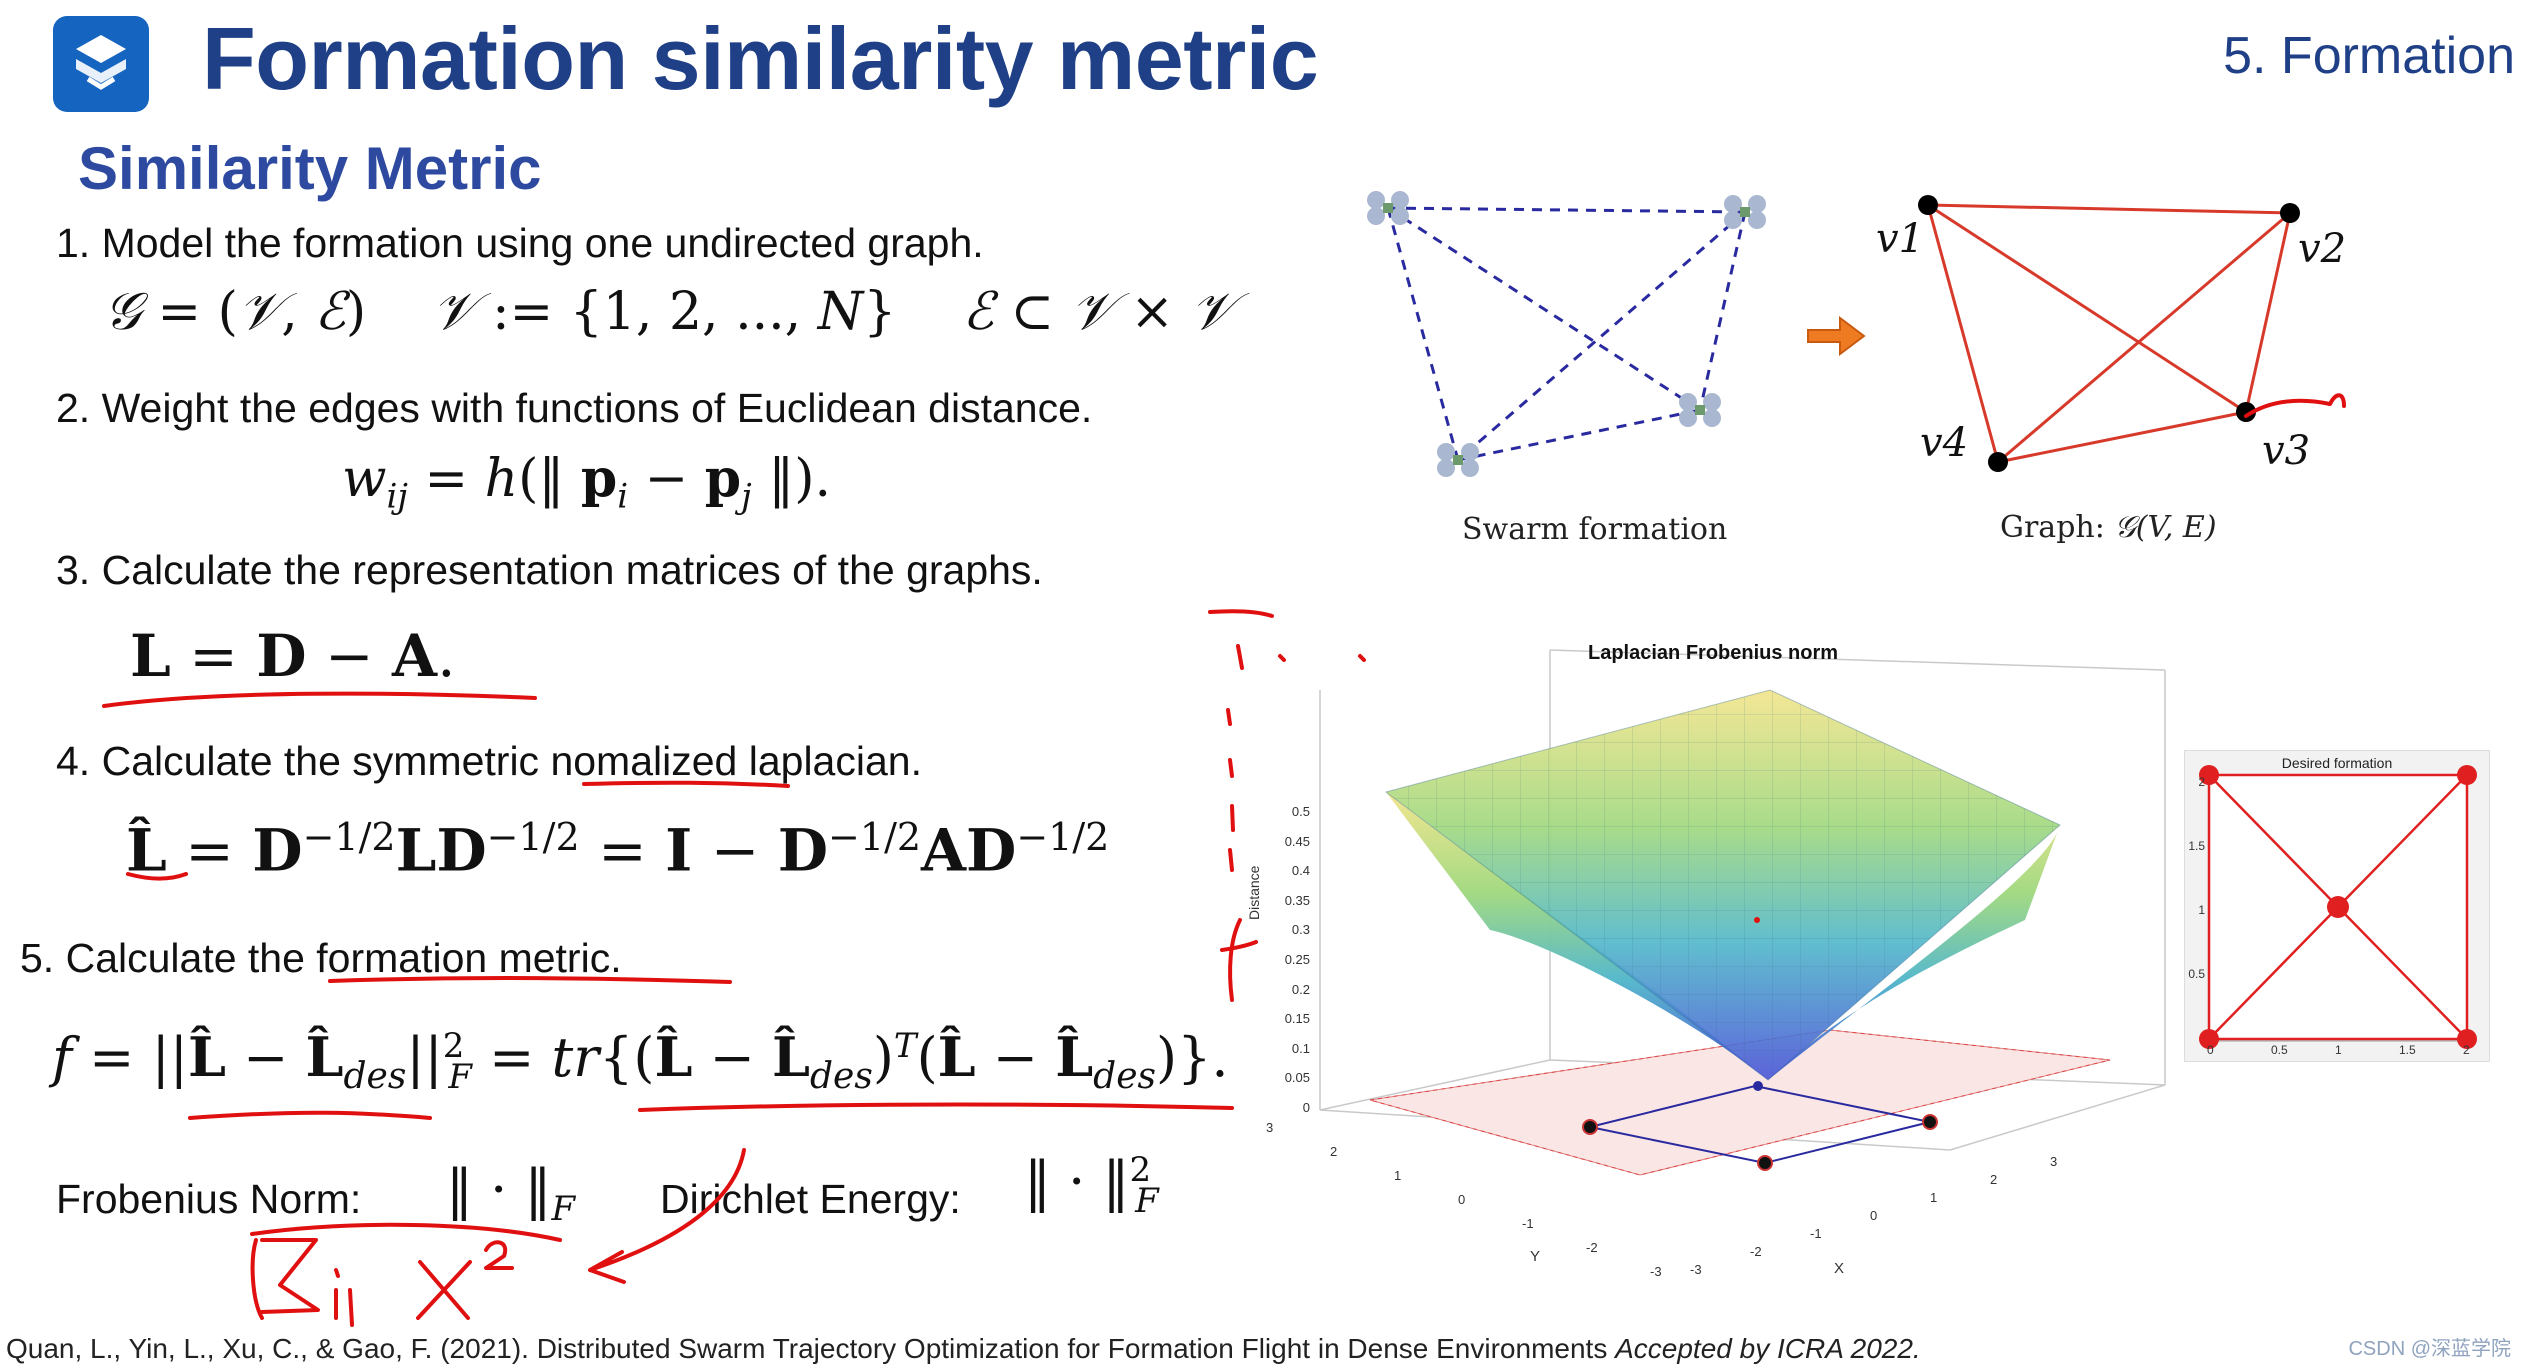  What do you see at coordinates (2201, 910) in the screenshot?
I see `desired-y-tick-label: 1` at bounding box center [2201, 910].